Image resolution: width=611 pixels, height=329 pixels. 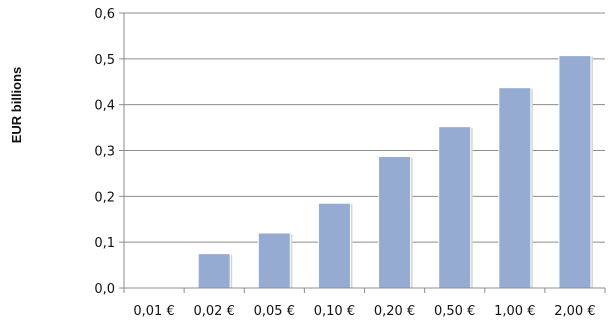 What do you see at coordinates (214, 311) in the screenshot?
I see `x-tick-label: 0,02 €` at bounding box center [214, 311].